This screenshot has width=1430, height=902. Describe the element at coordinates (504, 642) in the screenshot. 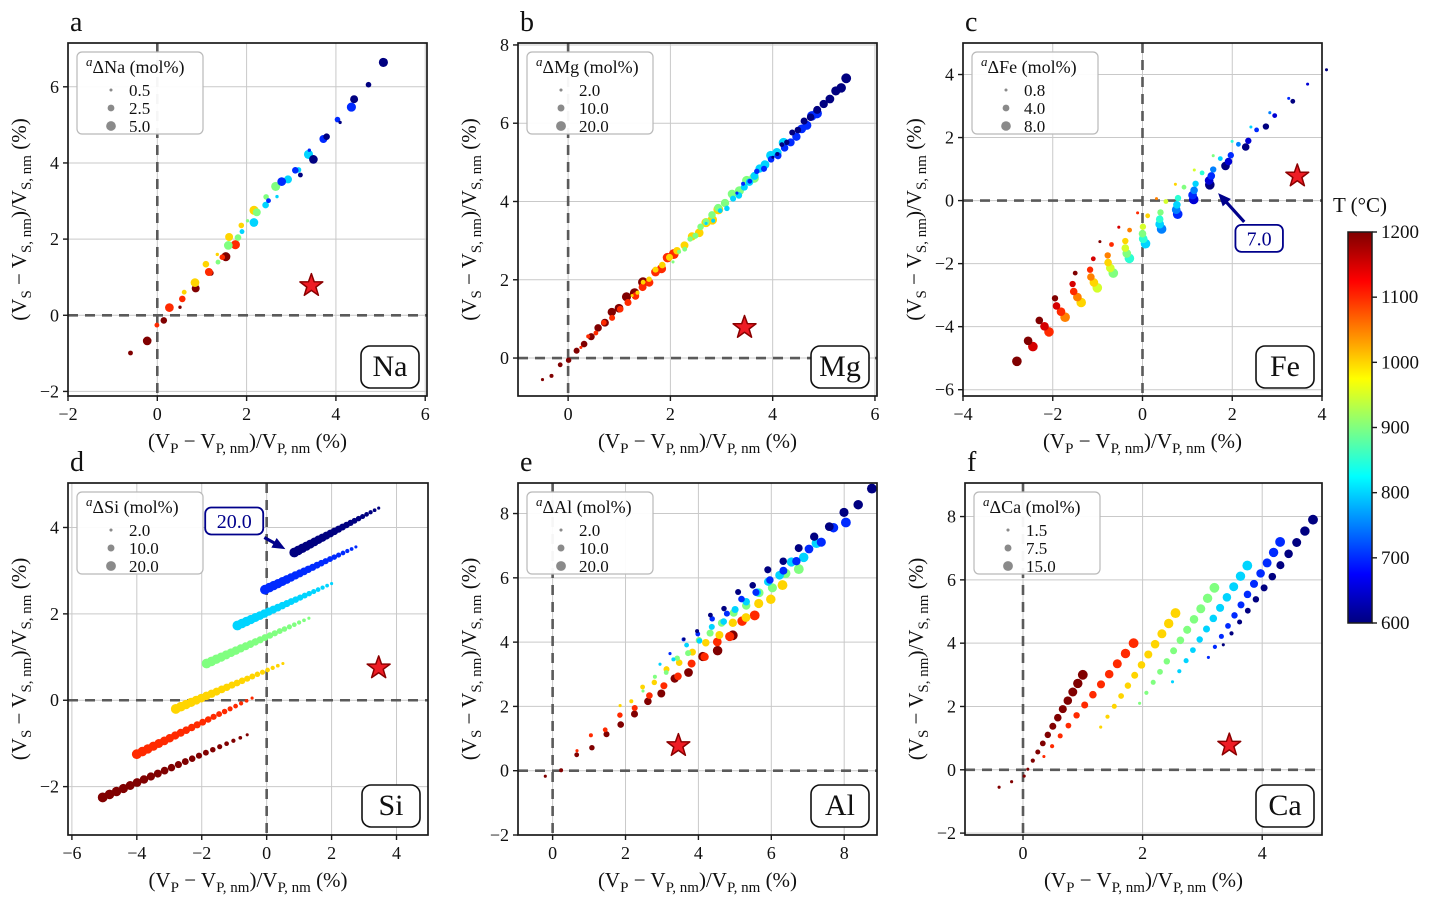

I see `y-tick-label: 4` at that location.